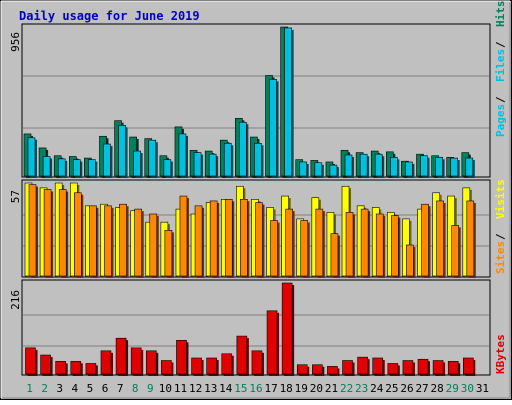  What do you see at coordinates (135, 388) in the screenshot?
I see `x-tick-label-8: 8` at bounding box center [135, 388].